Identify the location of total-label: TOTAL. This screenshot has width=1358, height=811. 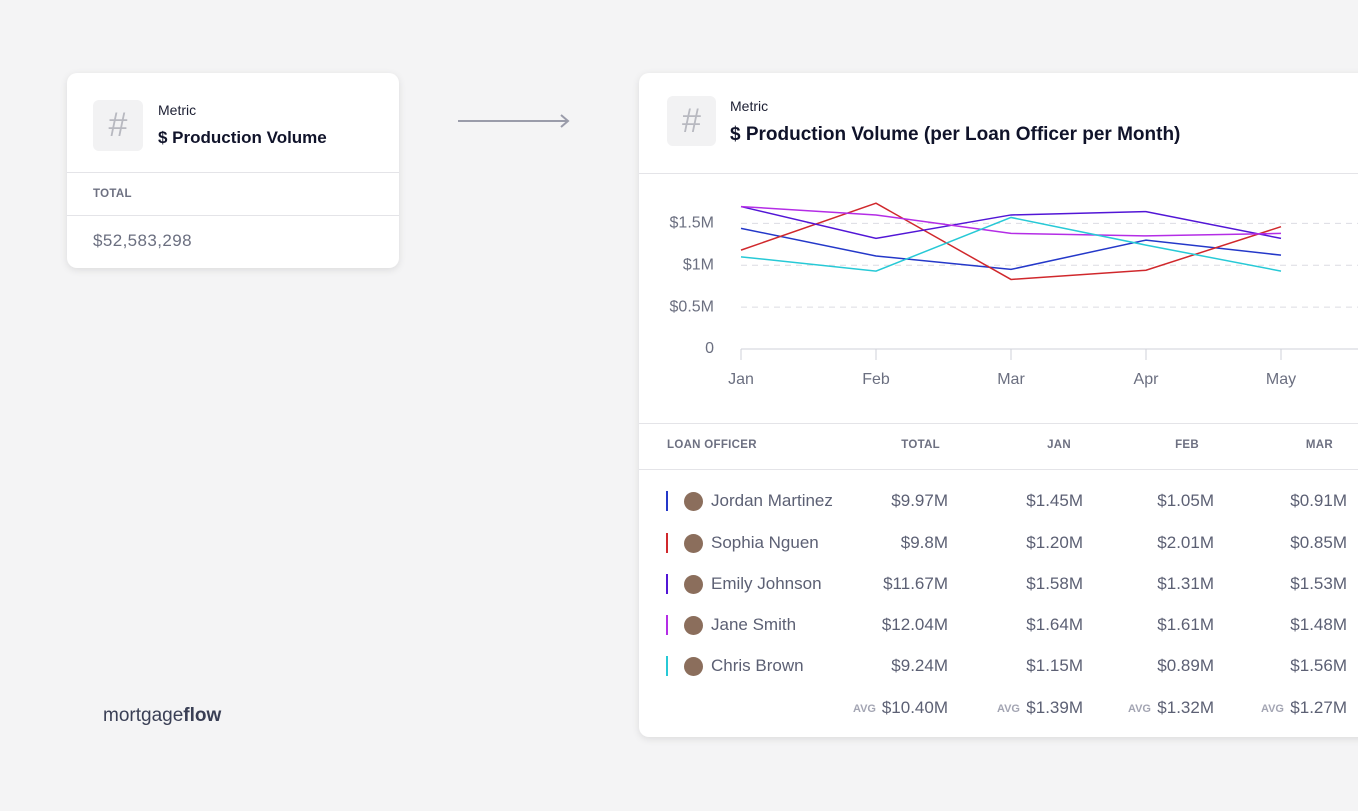
(112, 194).